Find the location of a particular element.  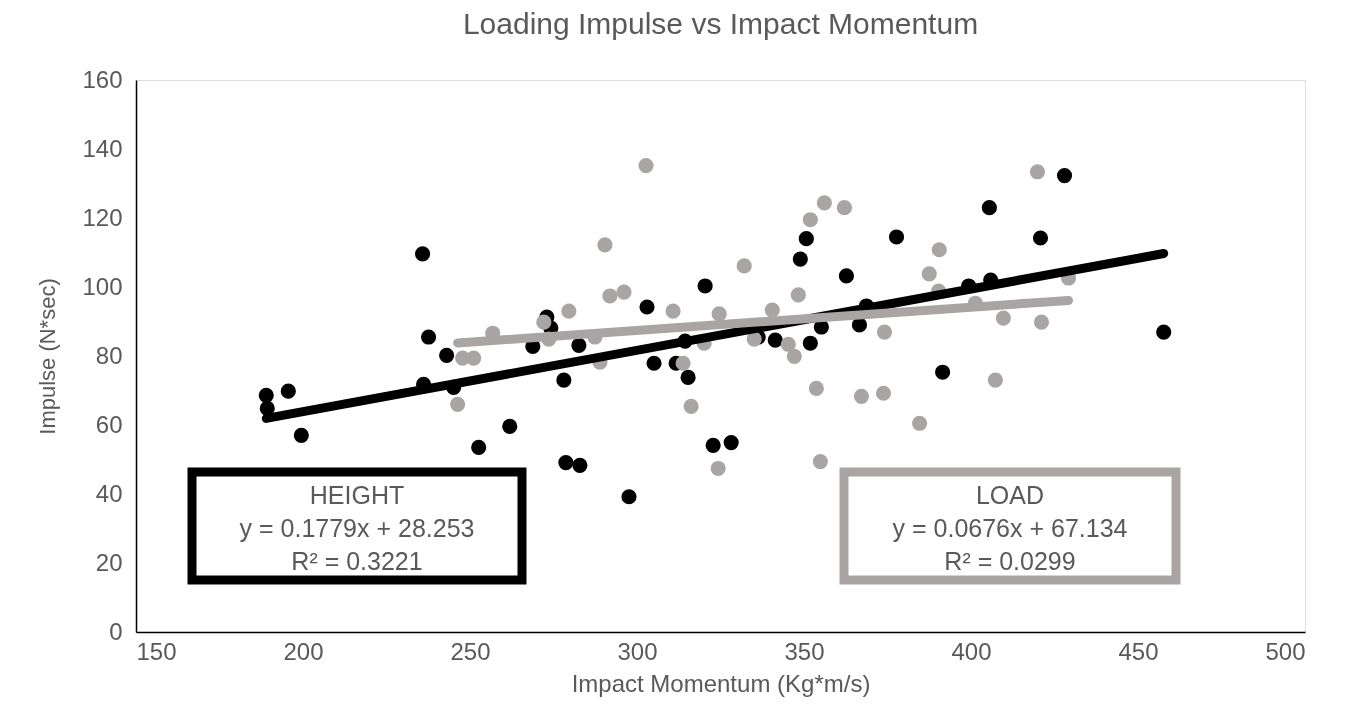

y-tick-label: 20 is located at coordinates (109, 562).